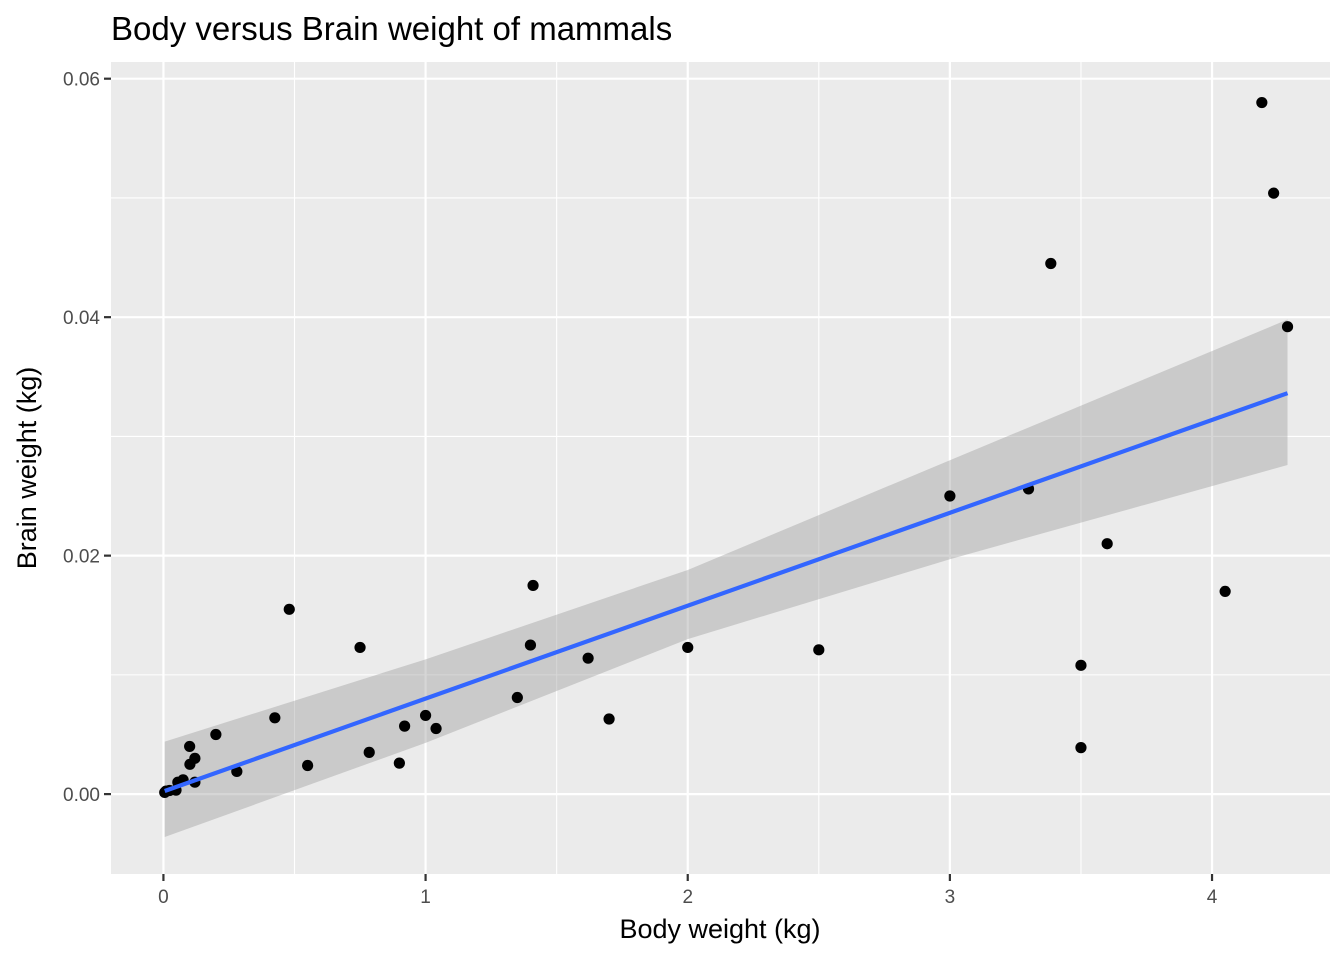 The width and height of the screenshot is (1344, 960). What do you see at coordinates (81, 80) in the screenshot?
I see `y-tick-label: 0.06` at bounding box center [81, 80].